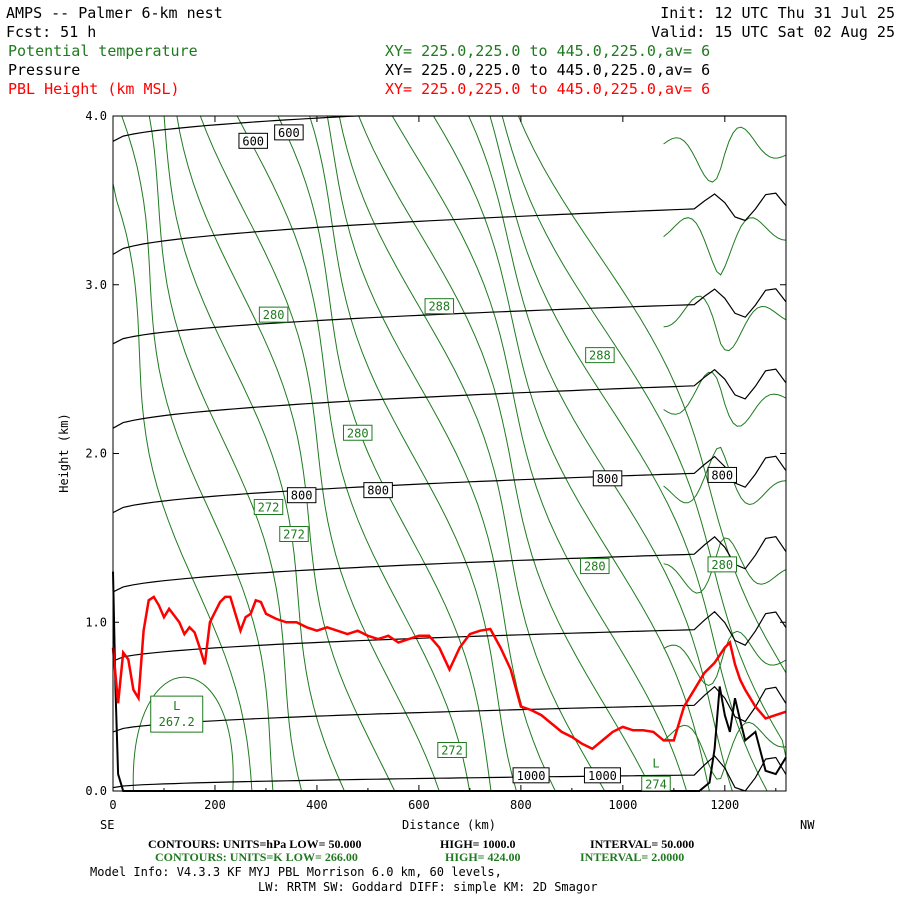 Image resolution: width=900 pixels, height=900 pixels. Describe the element at coordinates (256, 857) in the screenshot. I see `footer-theta-contours: CONTOURS: UNITS=K LOW= 266.00` at that location.